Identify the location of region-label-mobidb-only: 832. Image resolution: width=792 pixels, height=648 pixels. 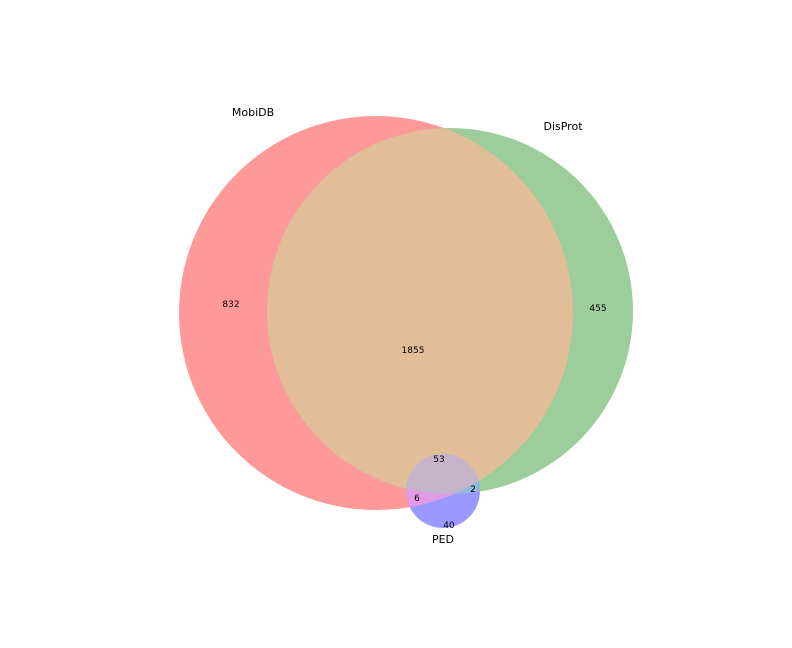
(230, 305).